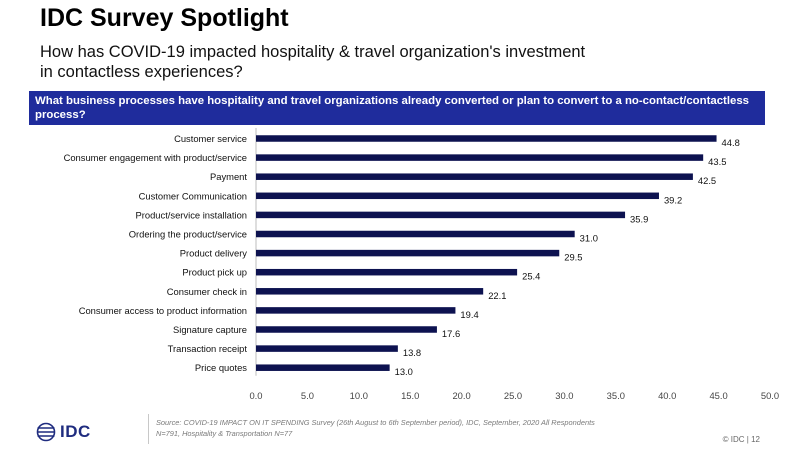 The height and width of the screenshot is (450, 800). Describe the element at coordinates (564, 395) in the screenshot. I see `x-tick-label: 30.0` at that location.